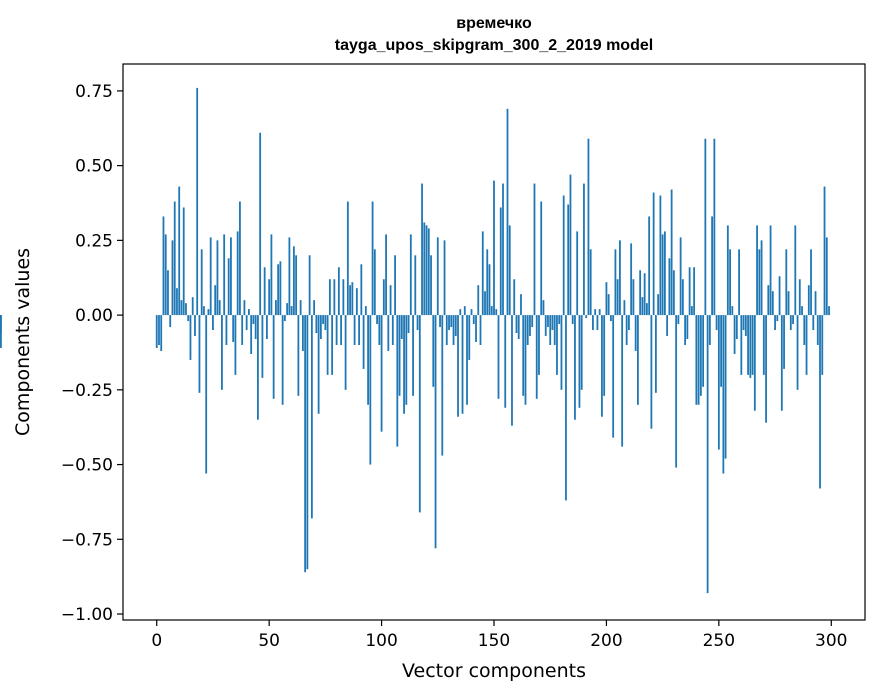 The height and width of the screenshot is (696, 880). I want to click on y-tick-label: 0.75, so click(94, 92).